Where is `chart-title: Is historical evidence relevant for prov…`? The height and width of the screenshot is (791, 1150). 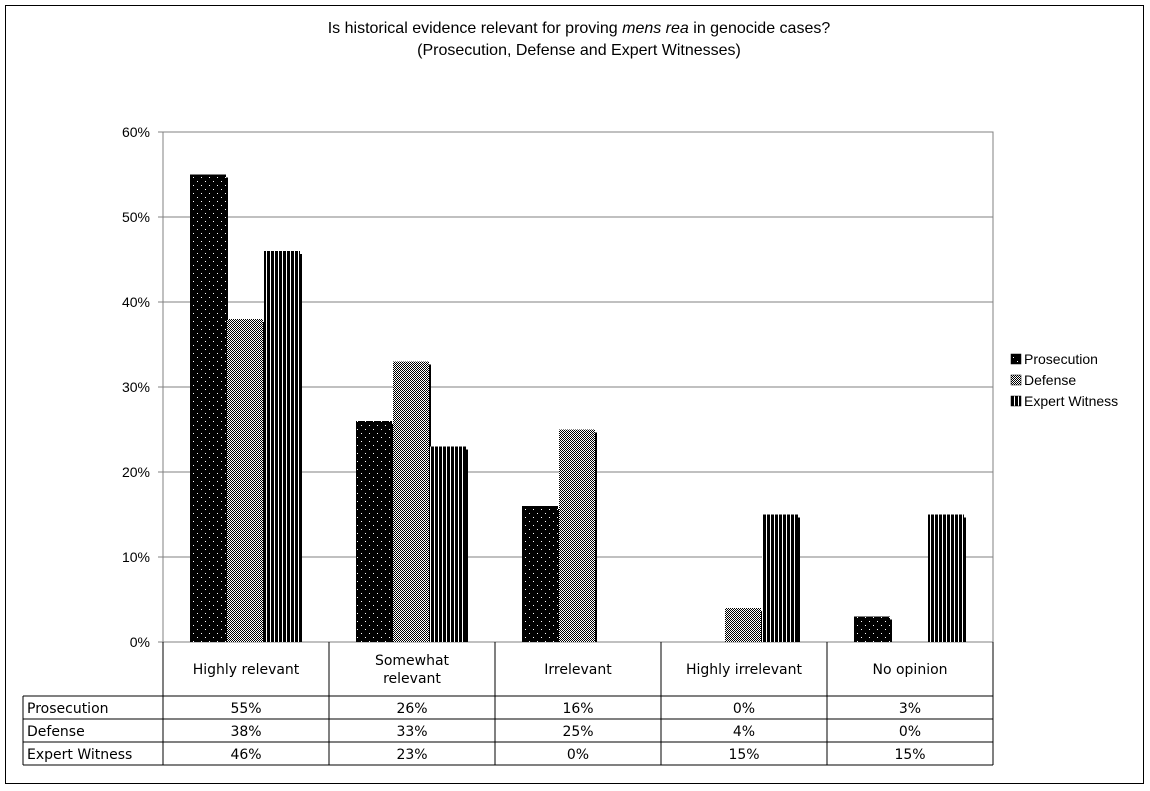 chart-title: Is historical evidence relevant for prov… is located at coordinates (579, 28).